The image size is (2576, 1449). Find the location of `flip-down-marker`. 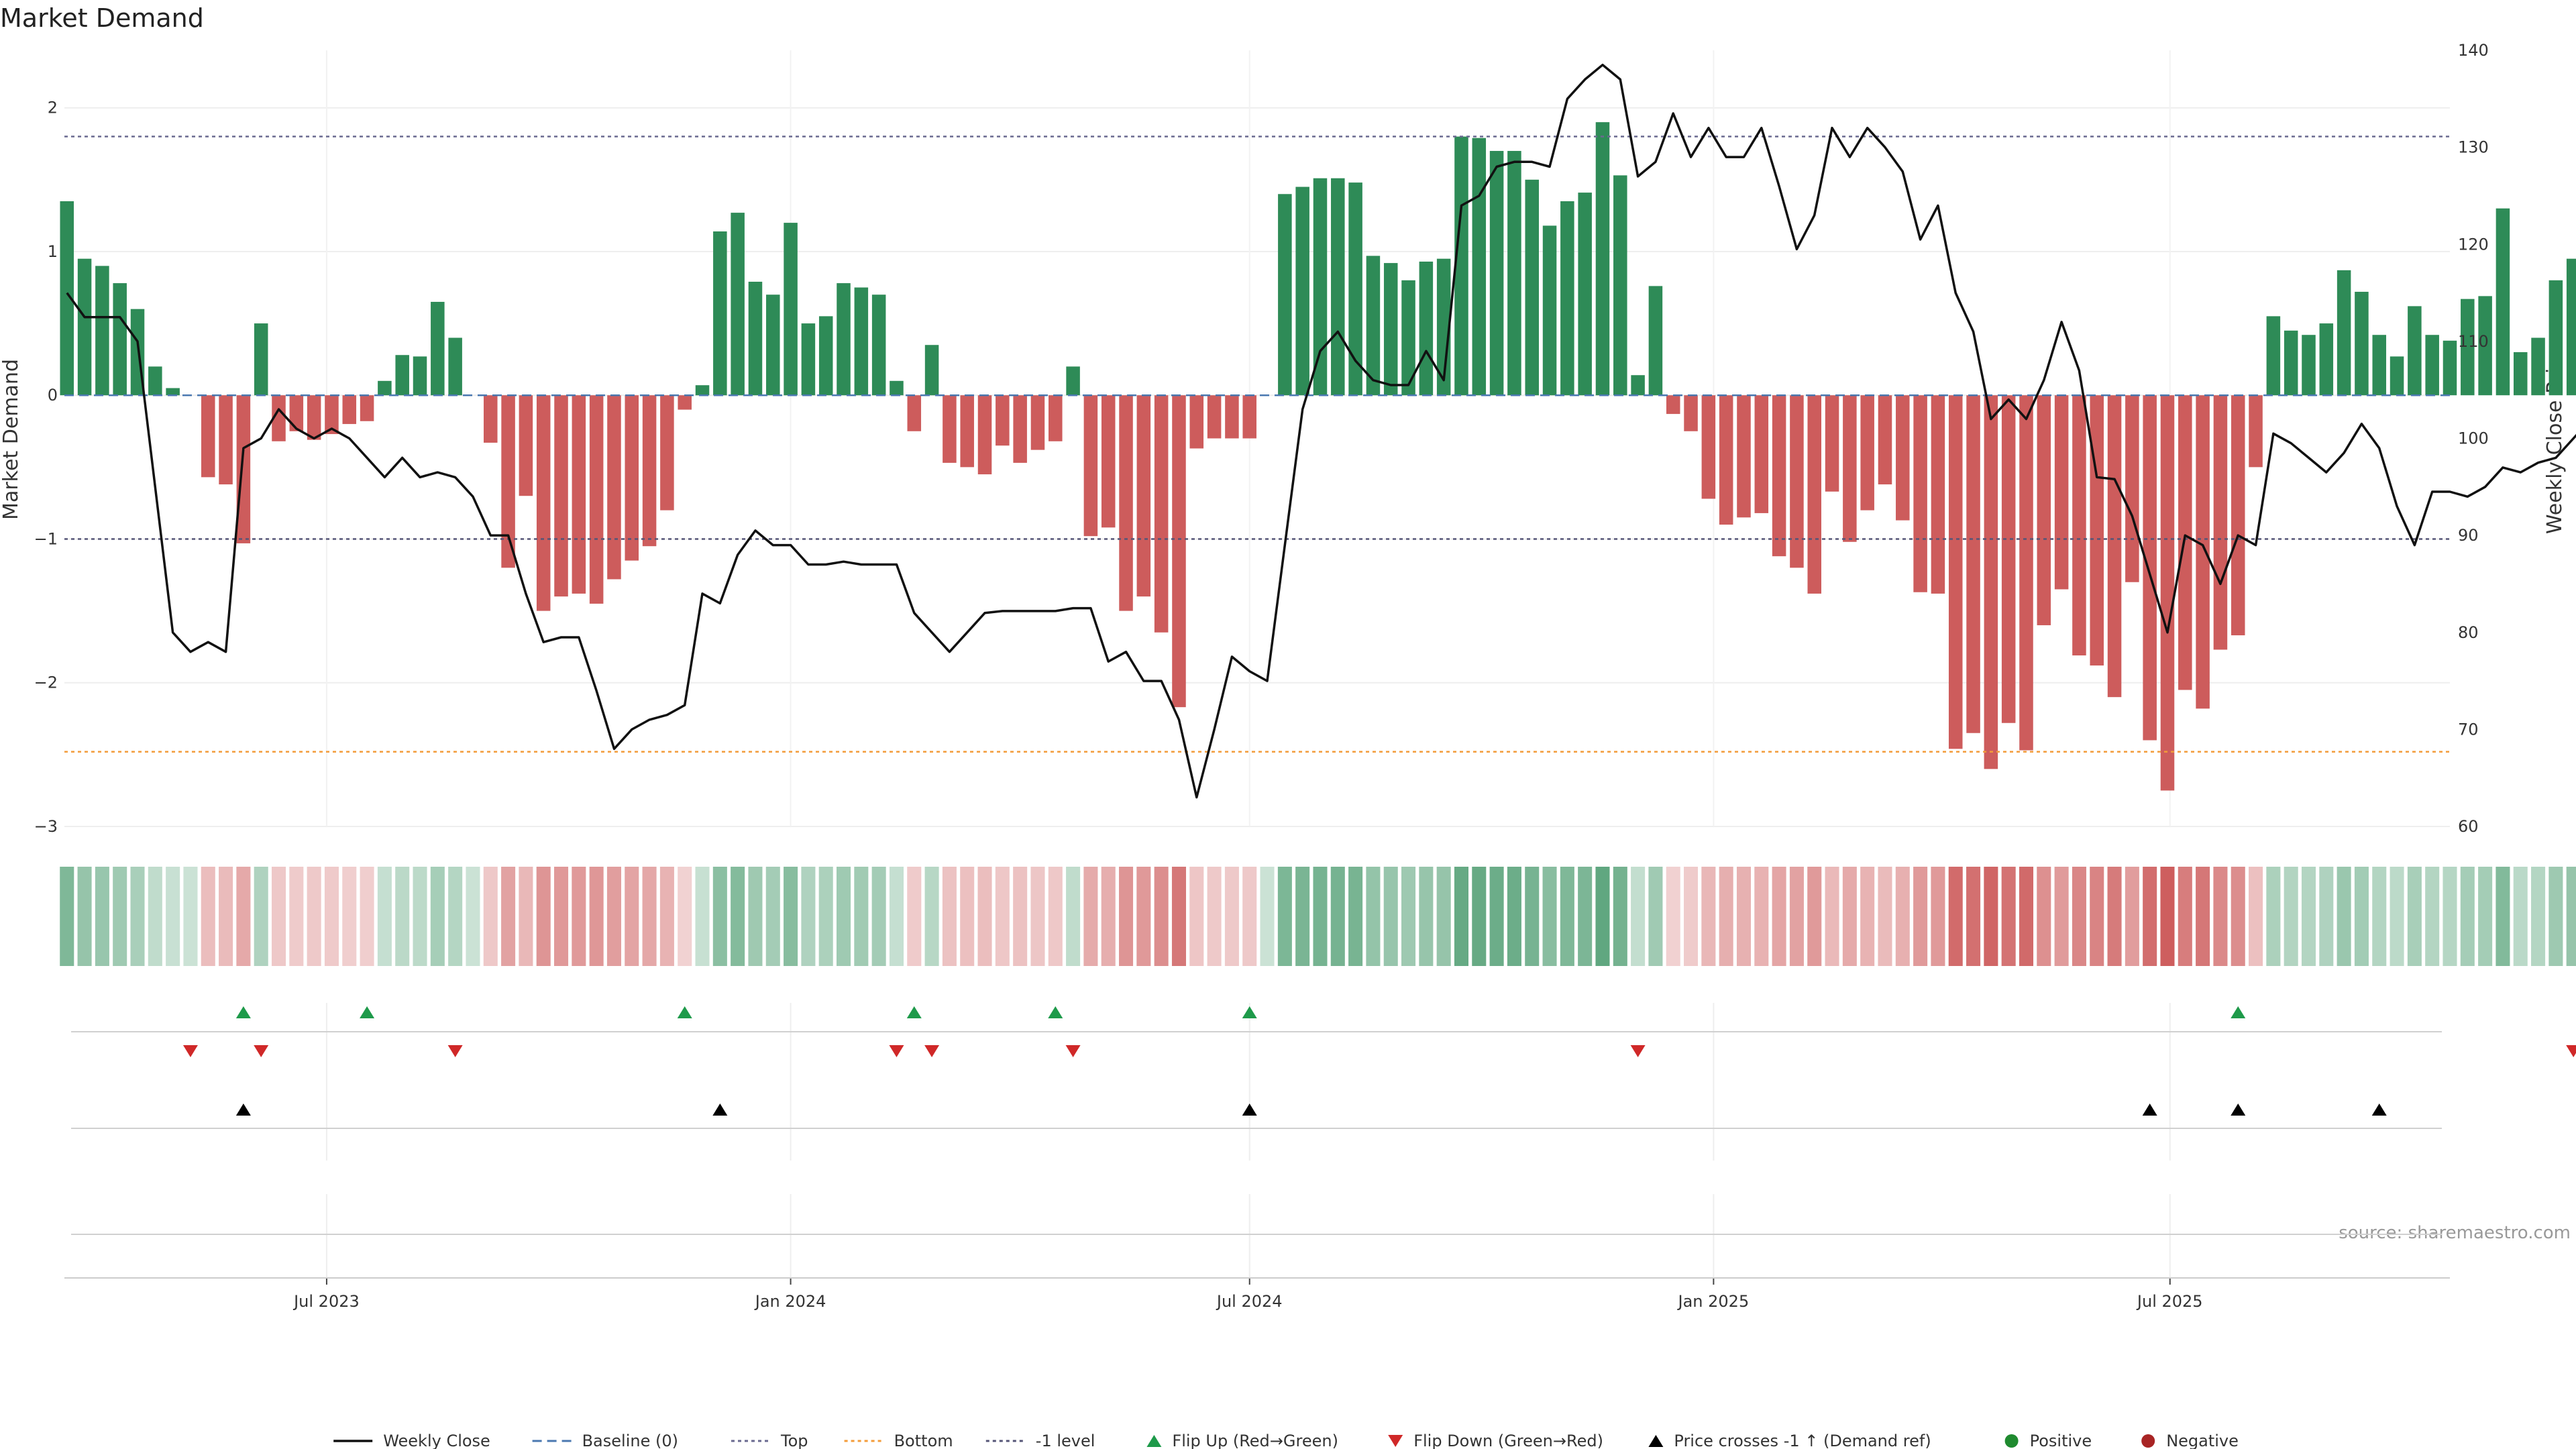

flip-down-marker is located at coordinates (455, 1051).